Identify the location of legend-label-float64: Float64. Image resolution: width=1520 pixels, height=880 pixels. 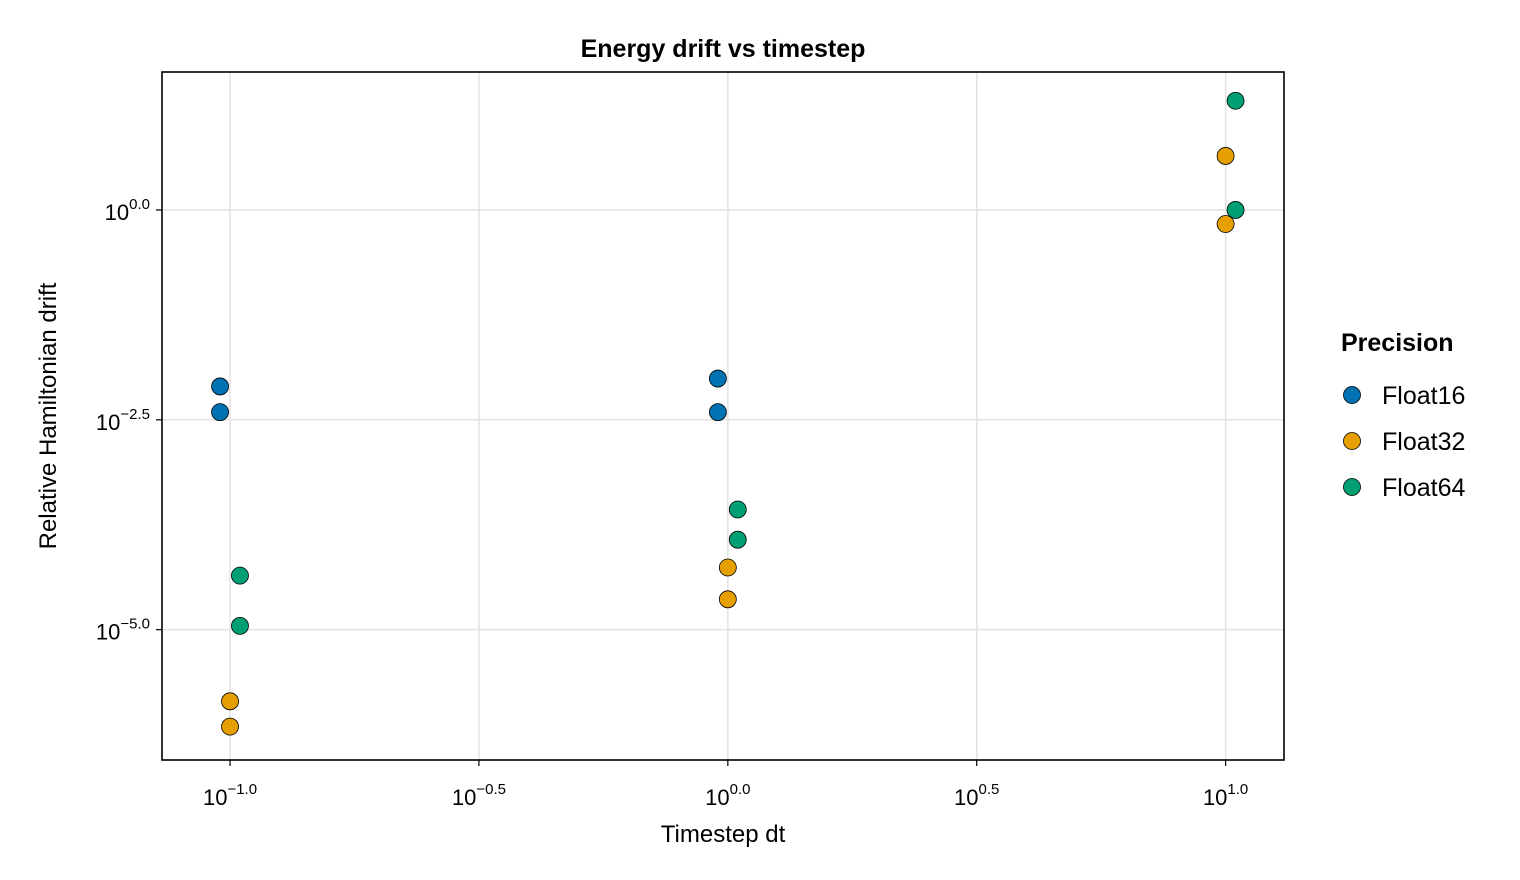
(1423, 488).